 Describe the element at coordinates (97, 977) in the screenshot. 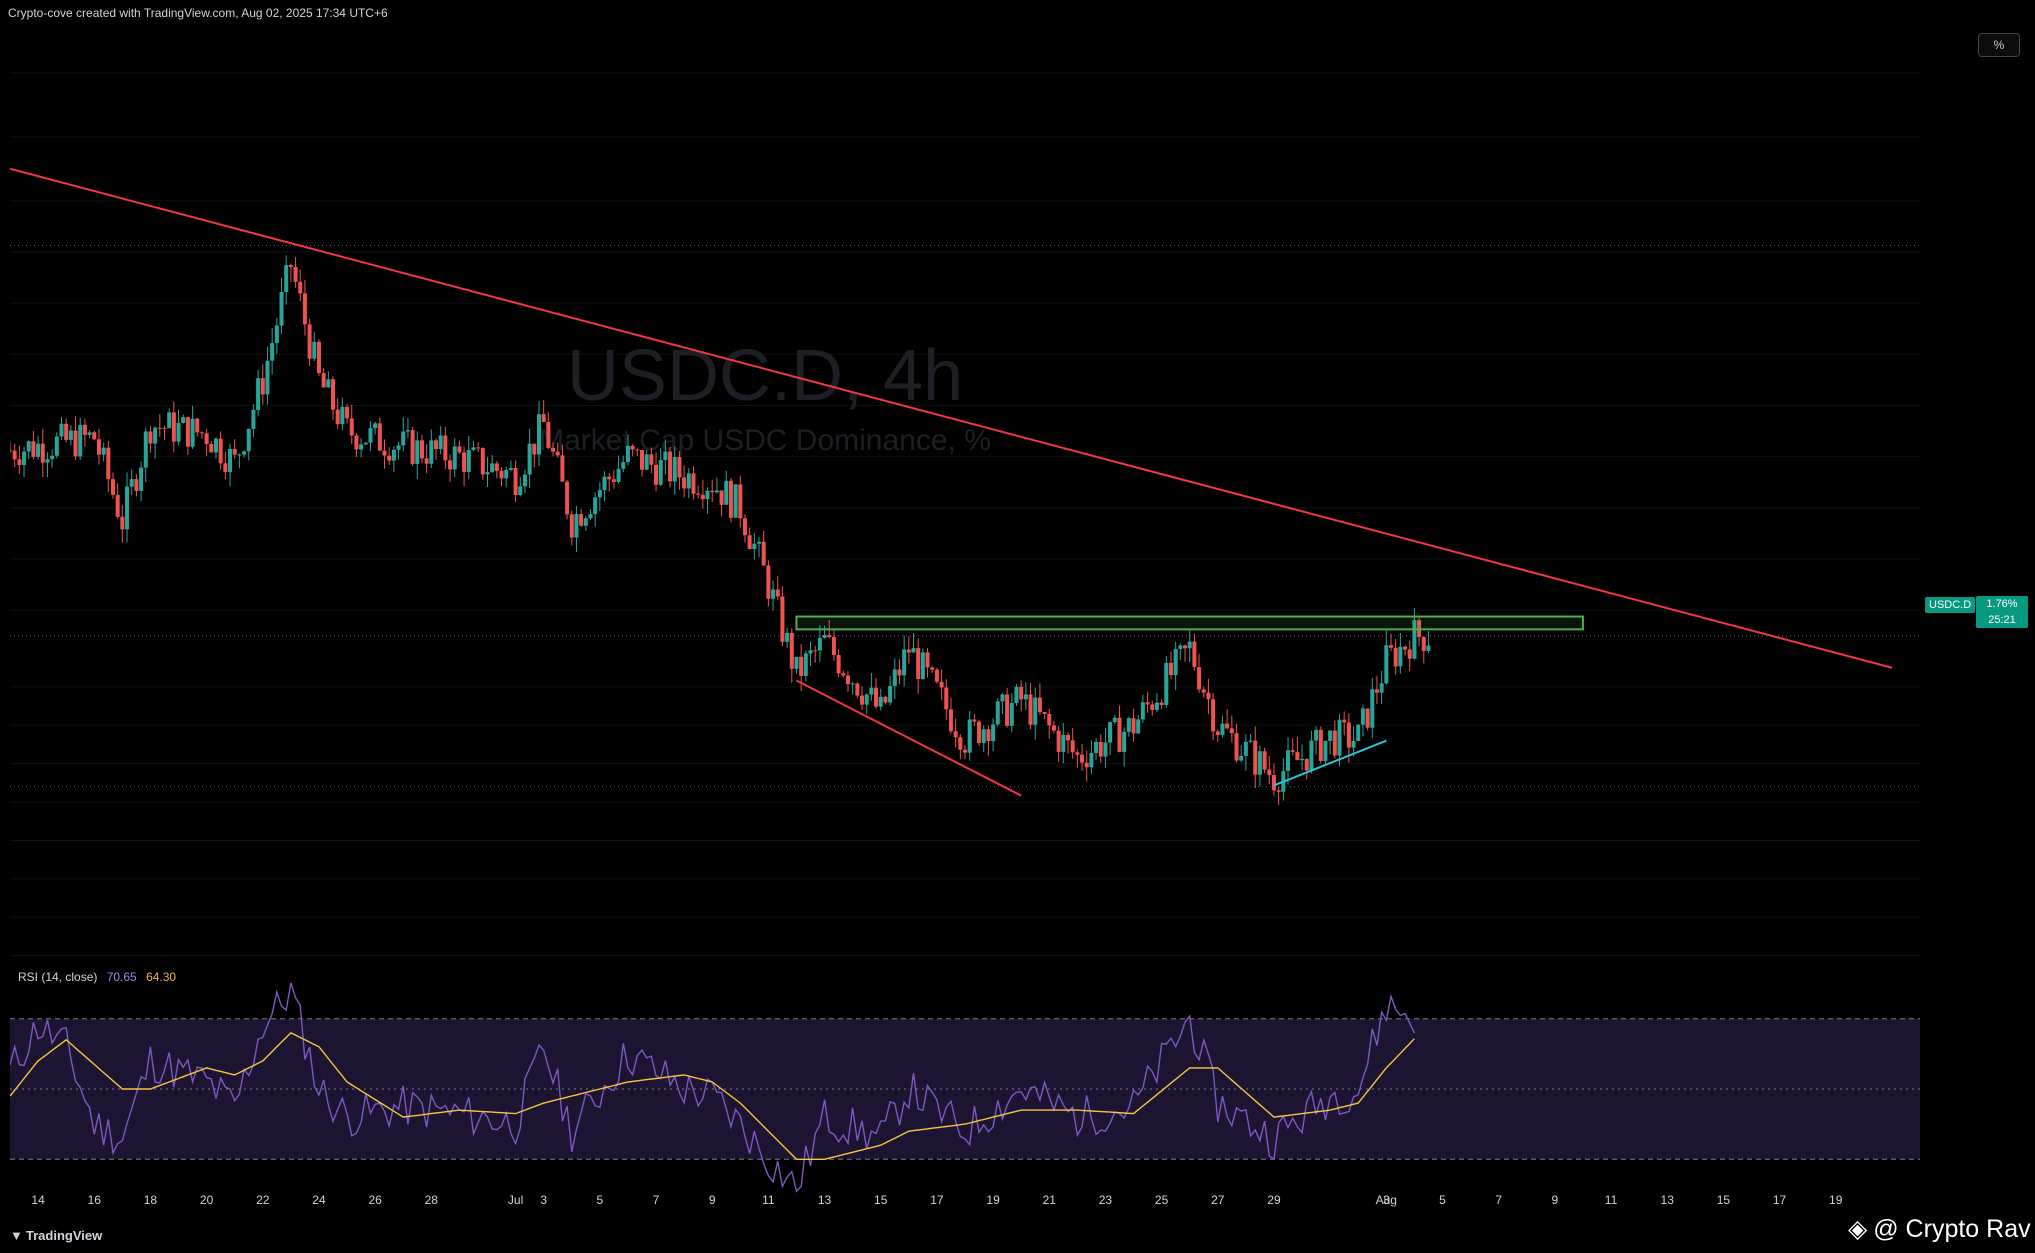

I see `rsi-legend: RSI (14, close) 70.65 64.30` at that location.